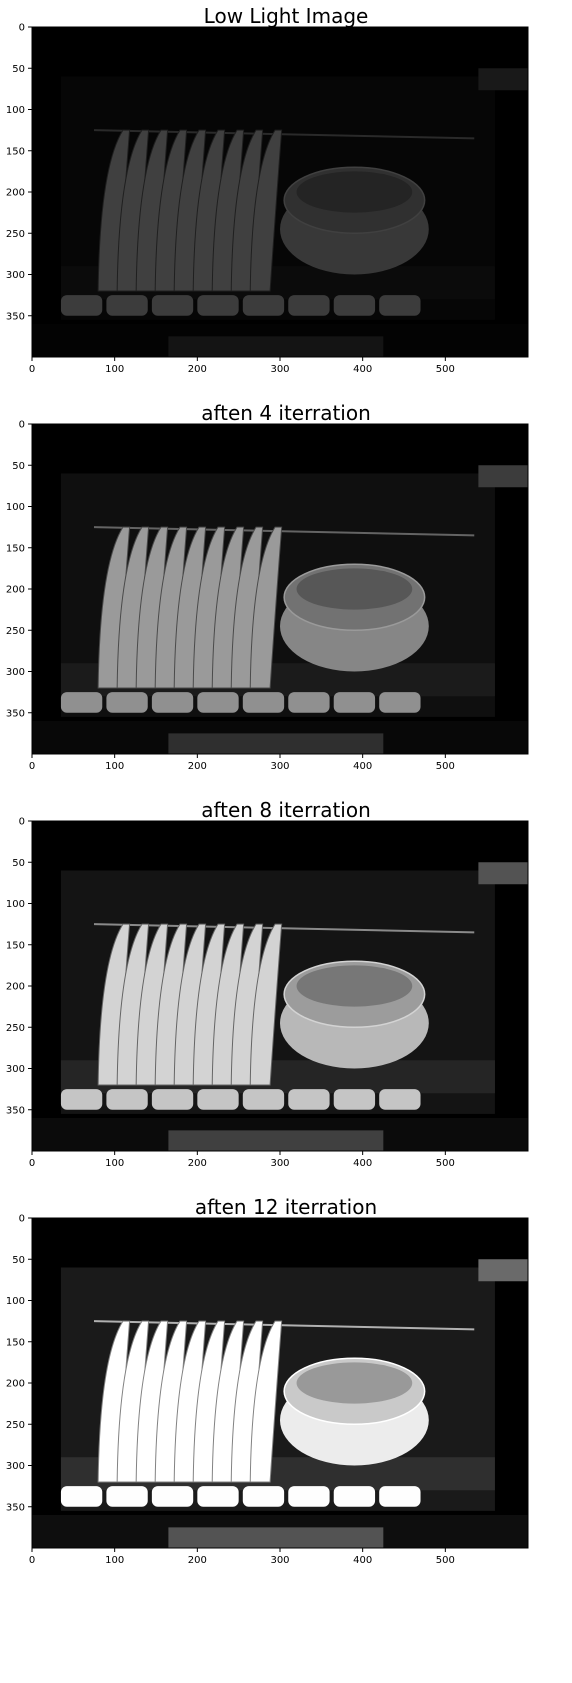  I want to click on panel-title: Low Light Image, so click(286, 16).